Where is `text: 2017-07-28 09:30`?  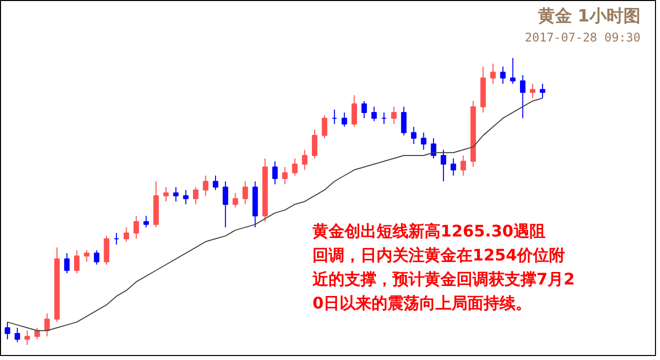
text: 2017-07-28 09:30 is located at coordinates (582, 37).